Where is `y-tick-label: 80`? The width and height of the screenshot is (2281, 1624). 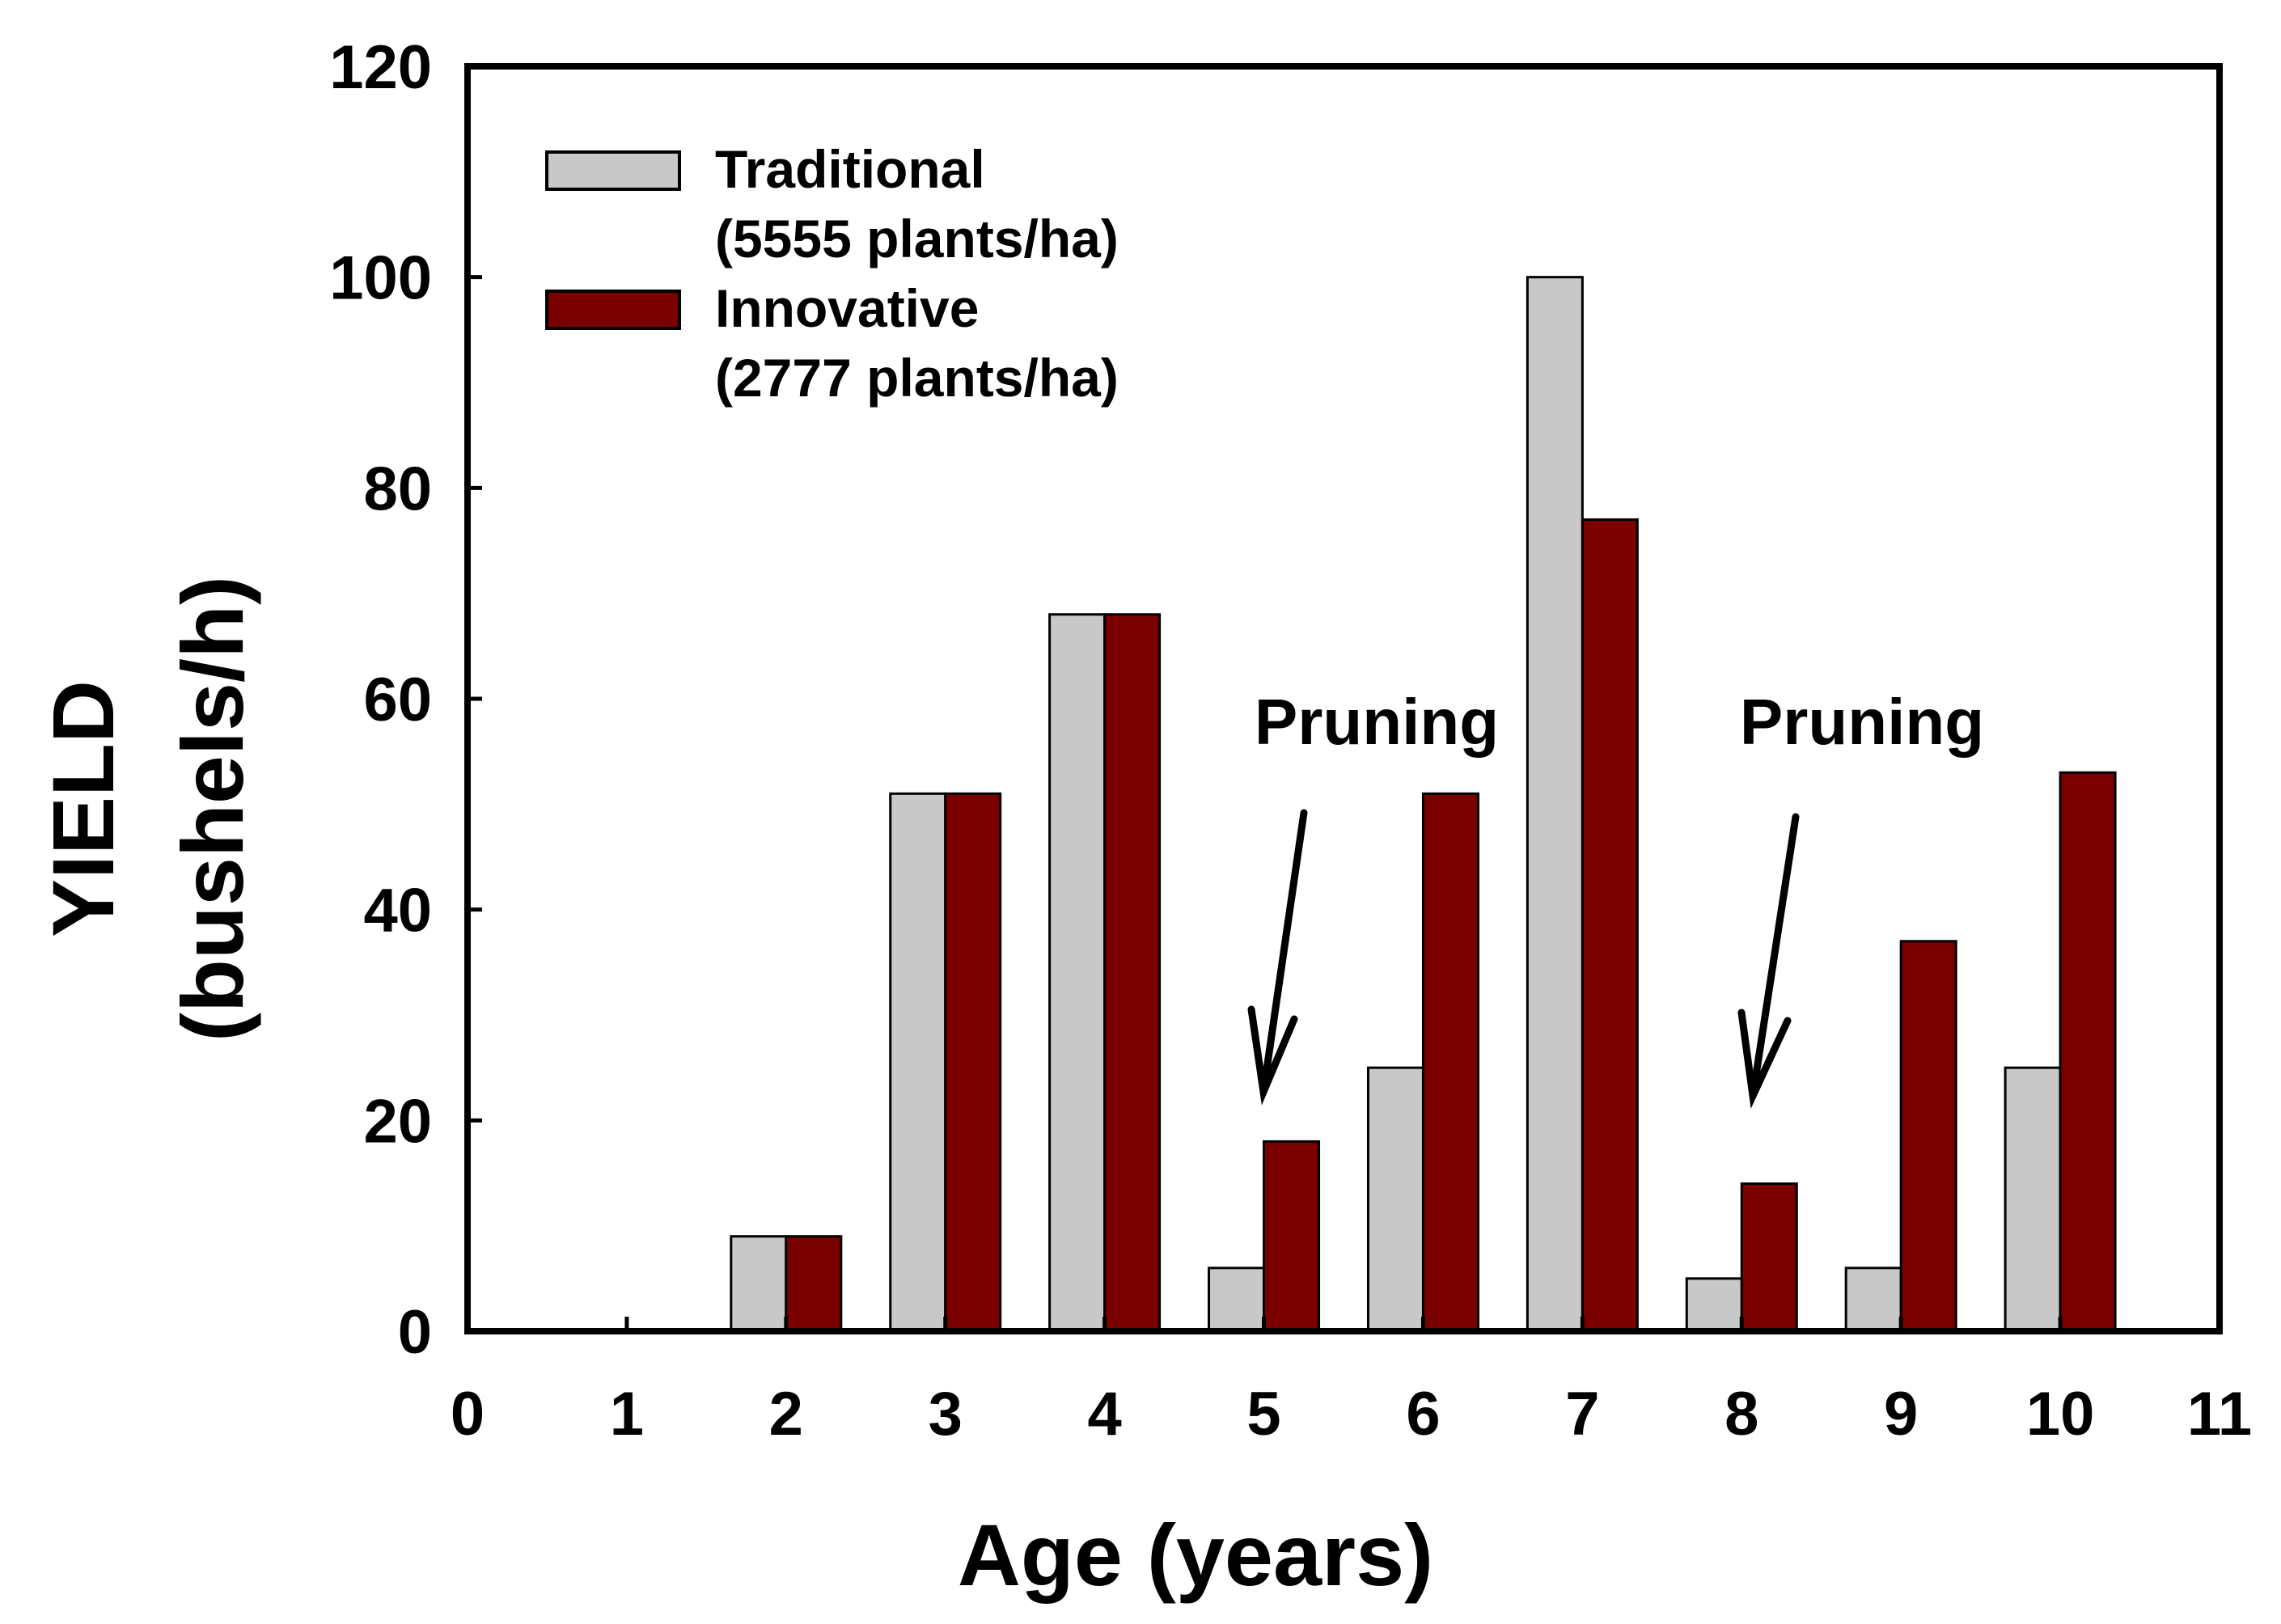
y-tick-label: 80 is located at coordinates (398, 489).